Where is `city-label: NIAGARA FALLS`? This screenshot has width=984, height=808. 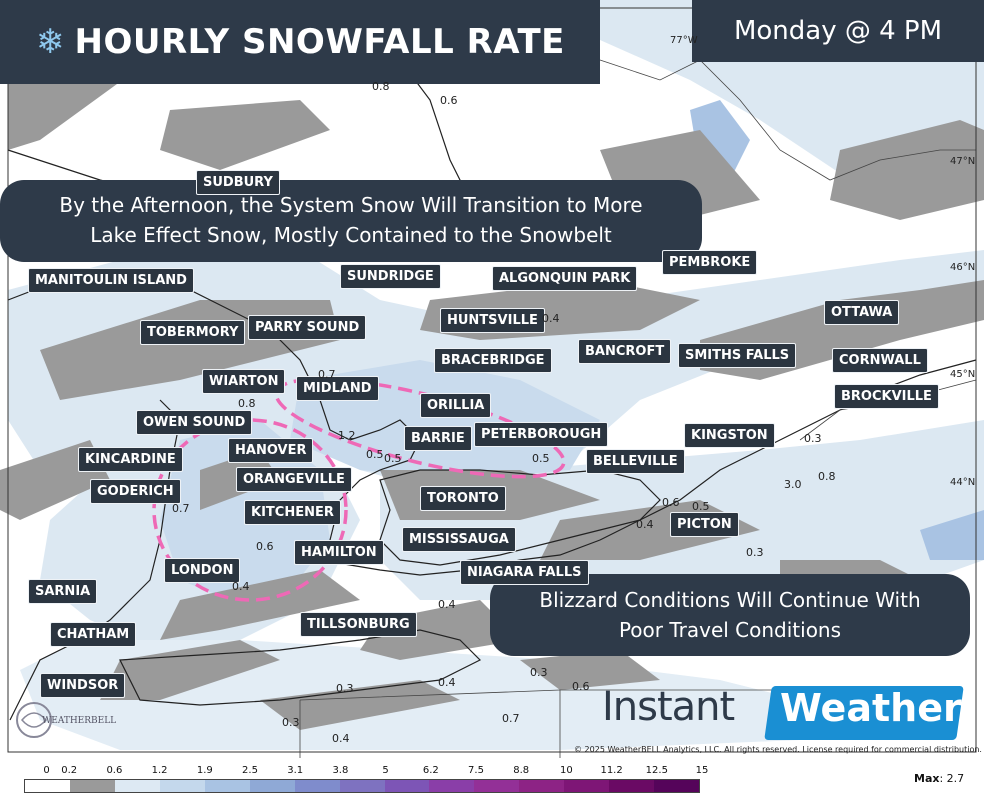 city-label: NIAGARA FALLS is located at coordinates (524, 572).